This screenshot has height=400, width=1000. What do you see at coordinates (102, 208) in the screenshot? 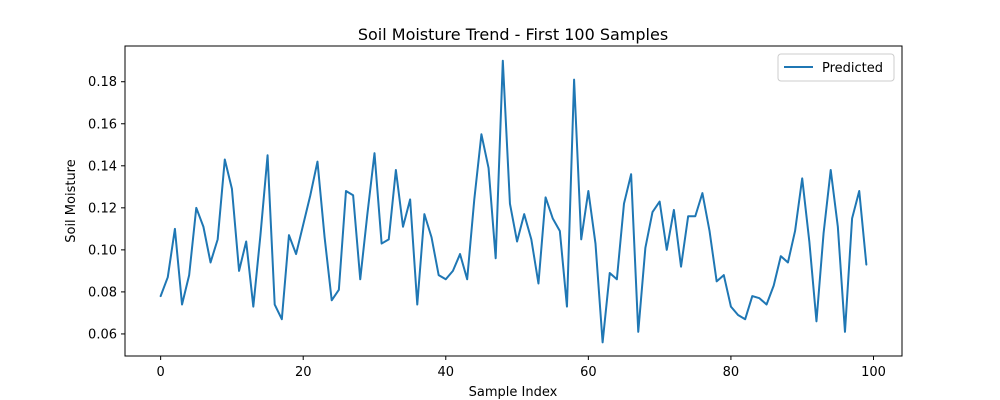
I see `y-tick-label: 0.12` at bounding box center [102, 208].